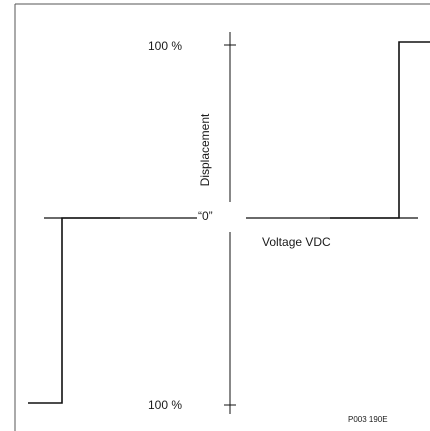 This screenshot has height=431, width=430. Describe the element at coordinates (165, 405) in the screenshot. I see `bottom-percent-label: 100 %` at that location.